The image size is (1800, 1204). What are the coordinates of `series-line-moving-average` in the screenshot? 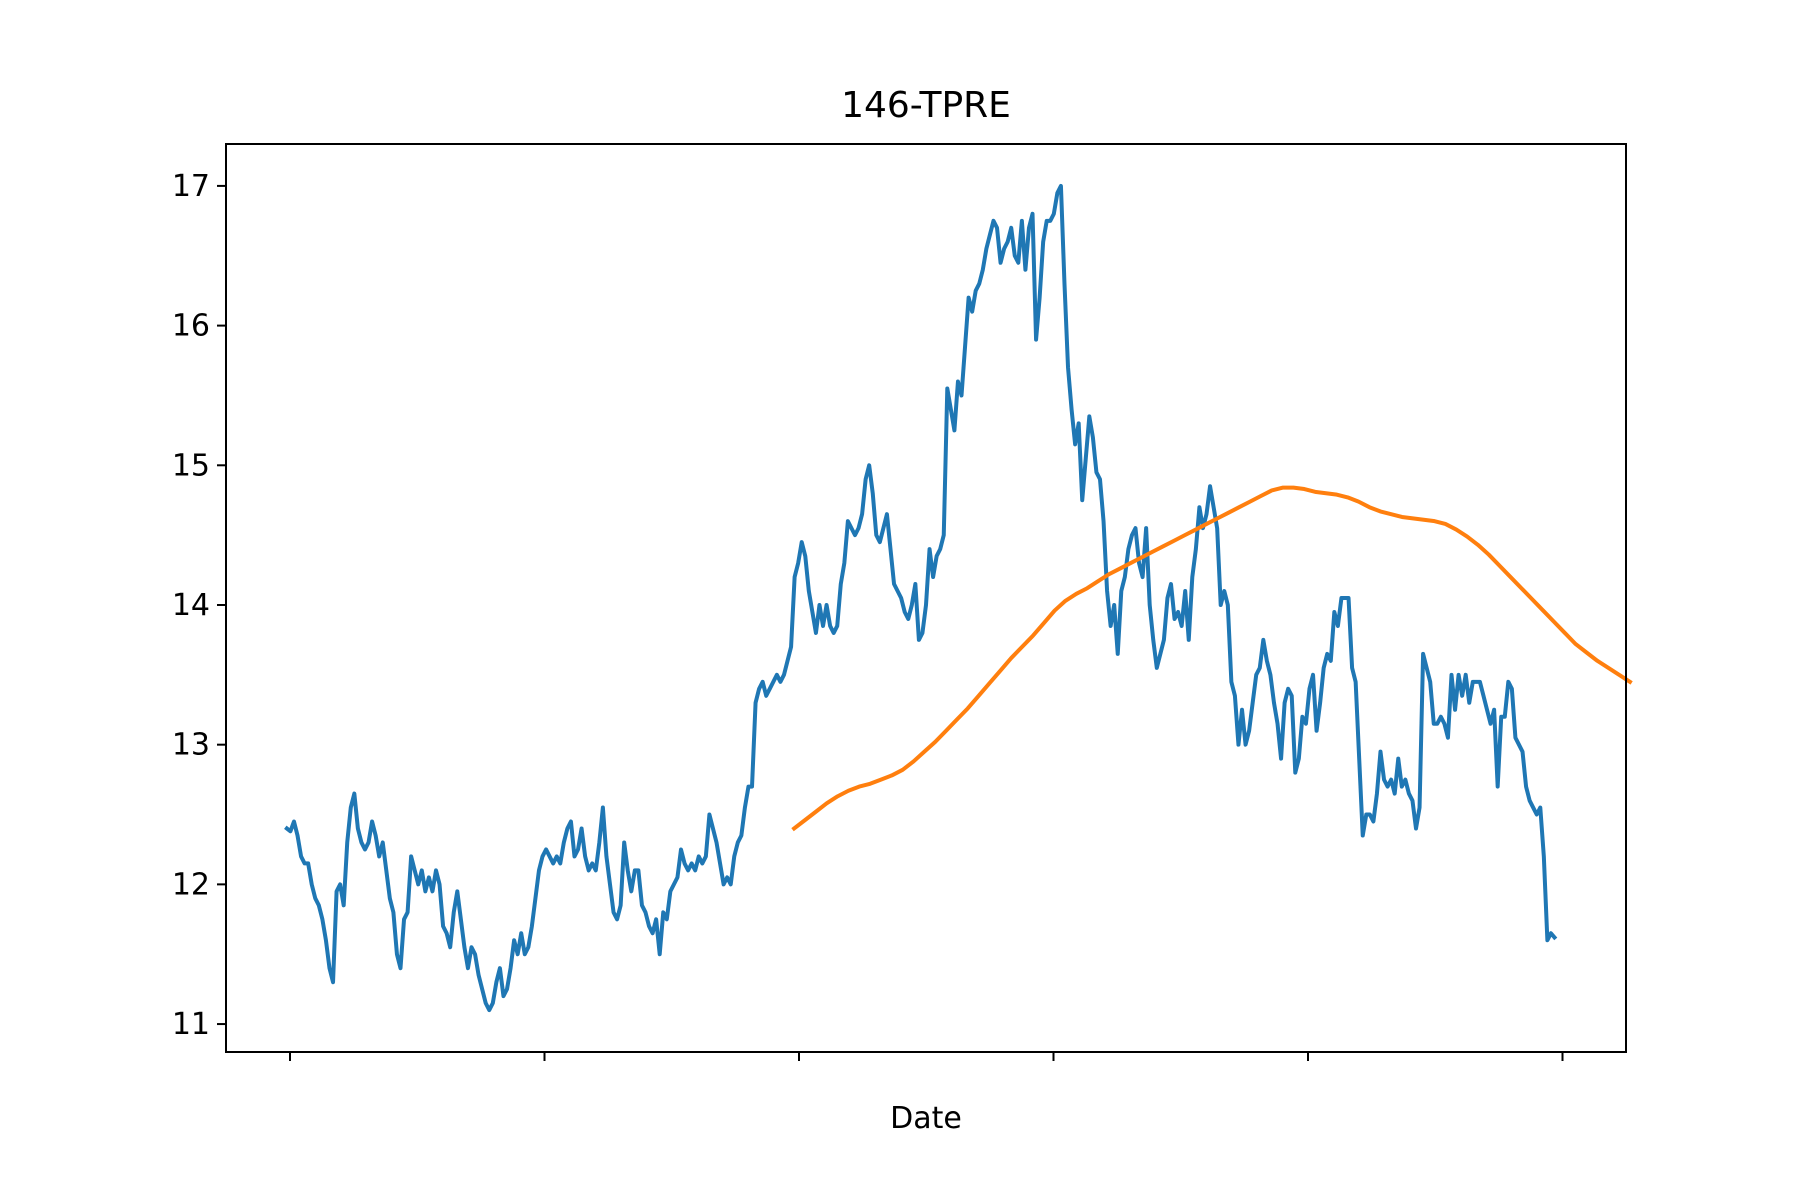 It's located at (1212, 658).